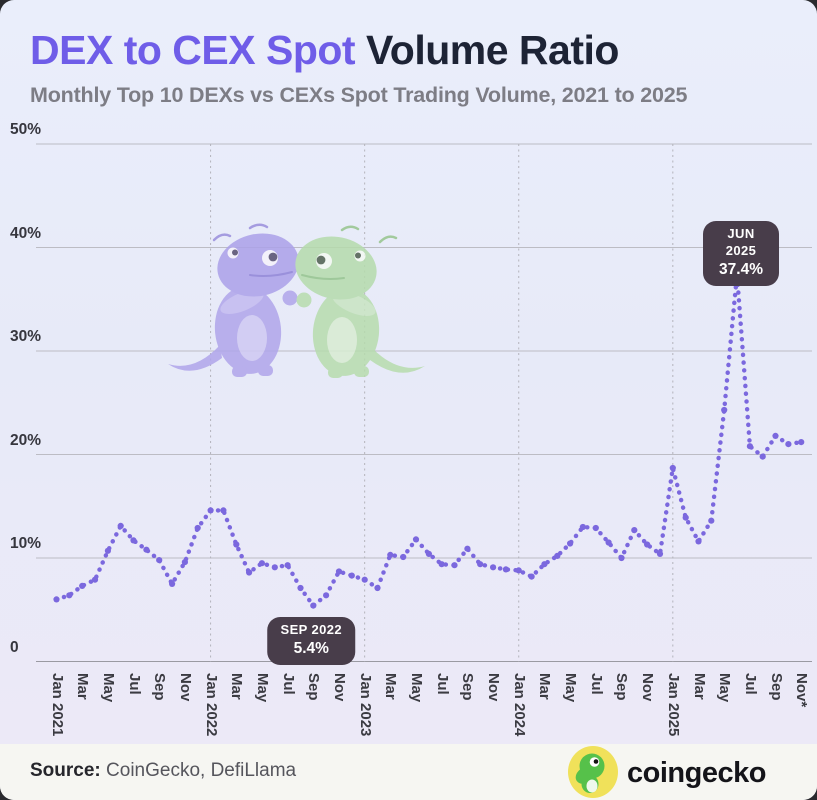 Image resolution: width=817 pixels, height=800 pixels. I want to click on x-axis-label: Jan 2023, so click(365, 705).